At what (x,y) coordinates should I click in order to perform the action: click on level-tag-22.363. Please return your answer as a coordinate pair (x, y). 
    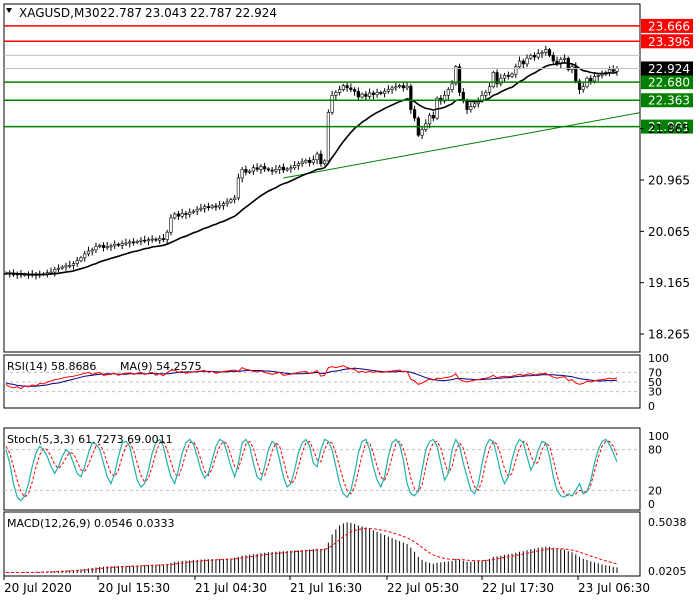
    Looking at the image, I should click on (667, 100).